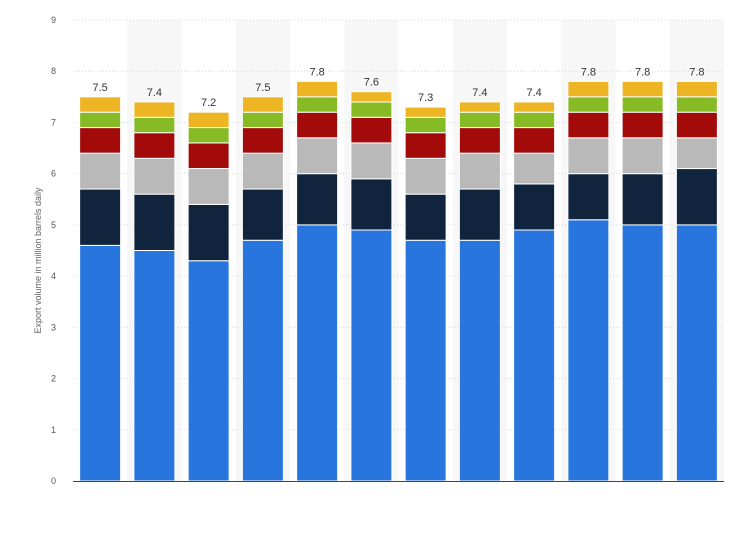 The height and width of the screenshot is (560, 754). Describe the element at coordinates (53, 71) in the screenshot. I see `y-tick-label: 8` at that location.